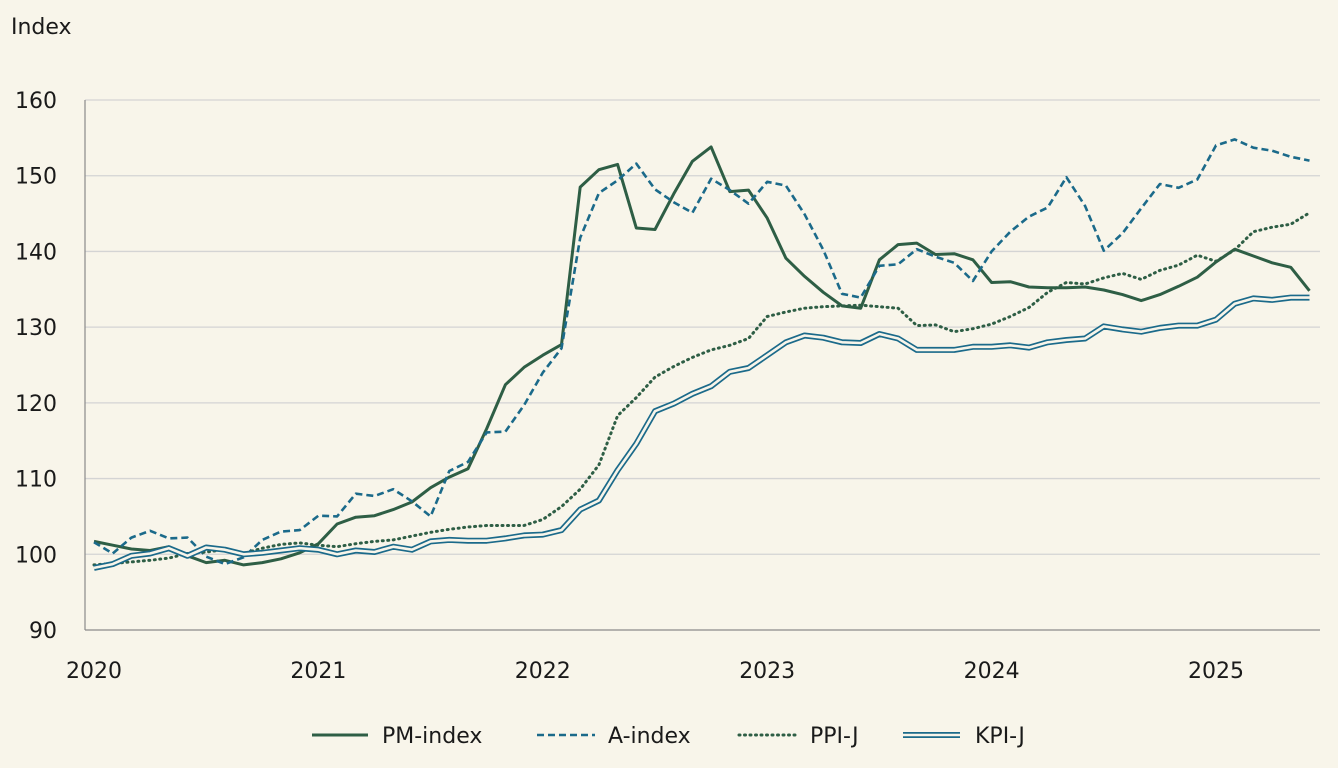 Image resolution: width=1338 pixels, height=768 pixels. I want to click on x-tick-label: 2024, so click(992, 671).